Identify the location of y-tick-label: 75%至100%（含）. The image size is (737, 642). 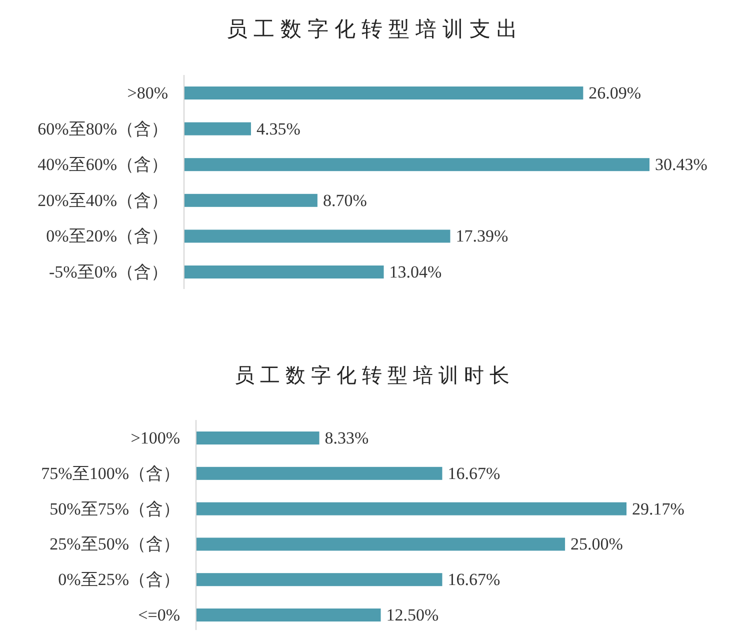
(110, 473).